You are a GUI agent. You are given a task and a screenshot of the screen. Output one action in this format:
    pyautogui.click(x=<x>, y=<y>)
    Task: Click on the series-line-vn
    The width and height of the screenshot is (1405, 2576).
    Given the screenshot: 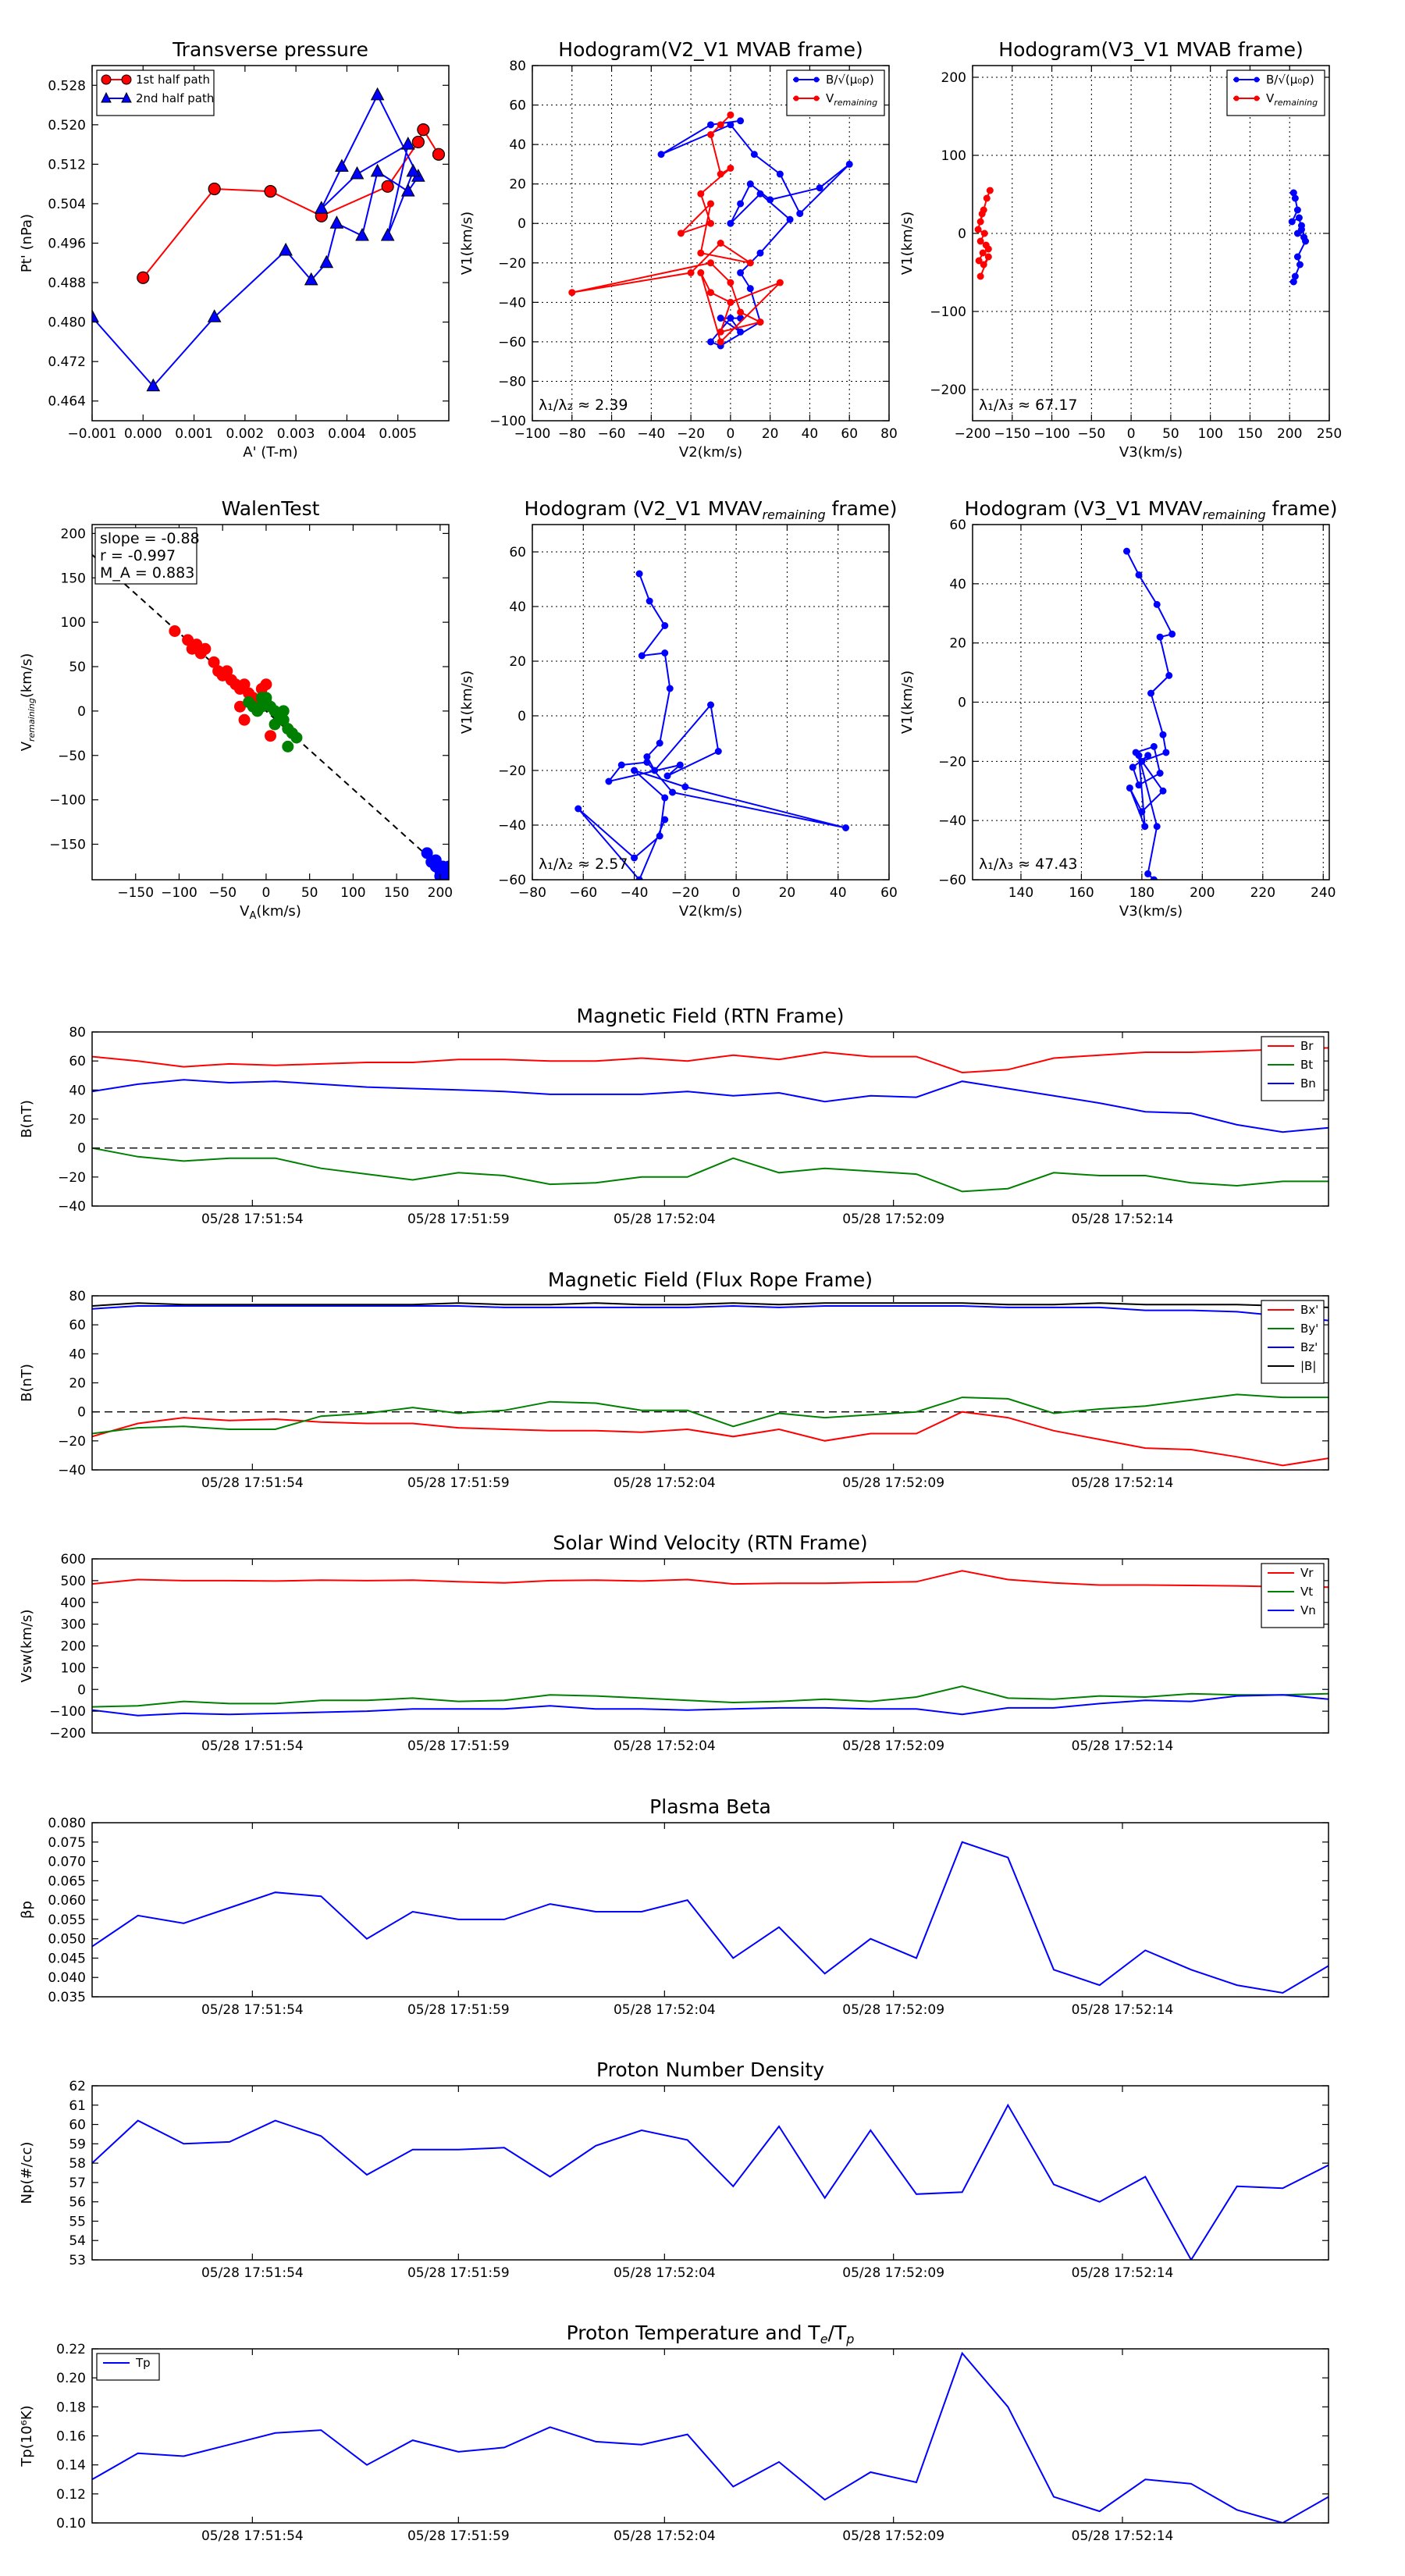 What is the action you would take?
    pyautogui.click(x=711, y=1705)
    